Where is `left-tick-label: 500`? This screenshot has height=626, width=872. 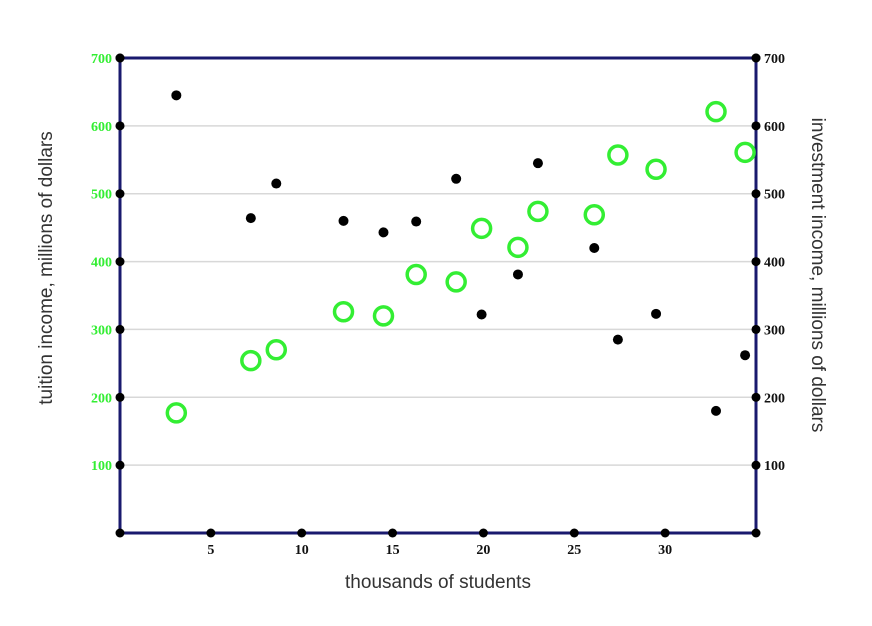 left-tick-label: 500 is located at coordinates (101, 195).